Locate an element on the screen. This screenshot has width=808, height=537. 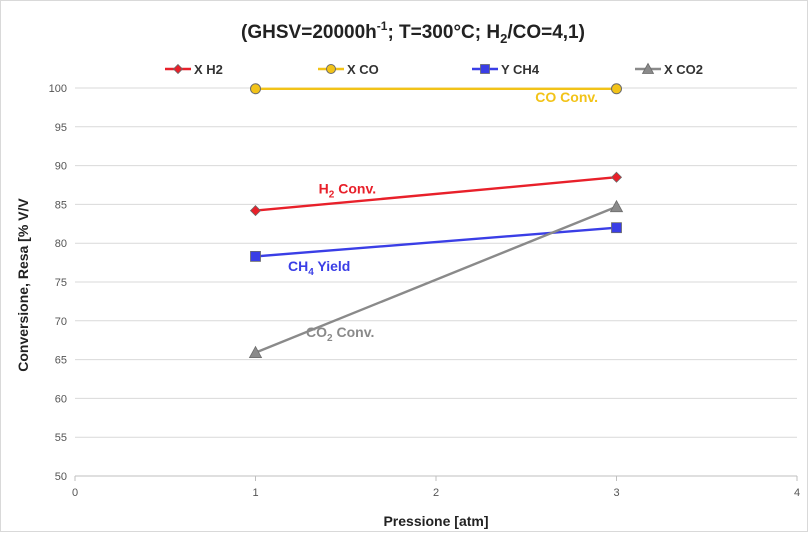
y-tick-label: 70 is located at coordinates (61, 322).